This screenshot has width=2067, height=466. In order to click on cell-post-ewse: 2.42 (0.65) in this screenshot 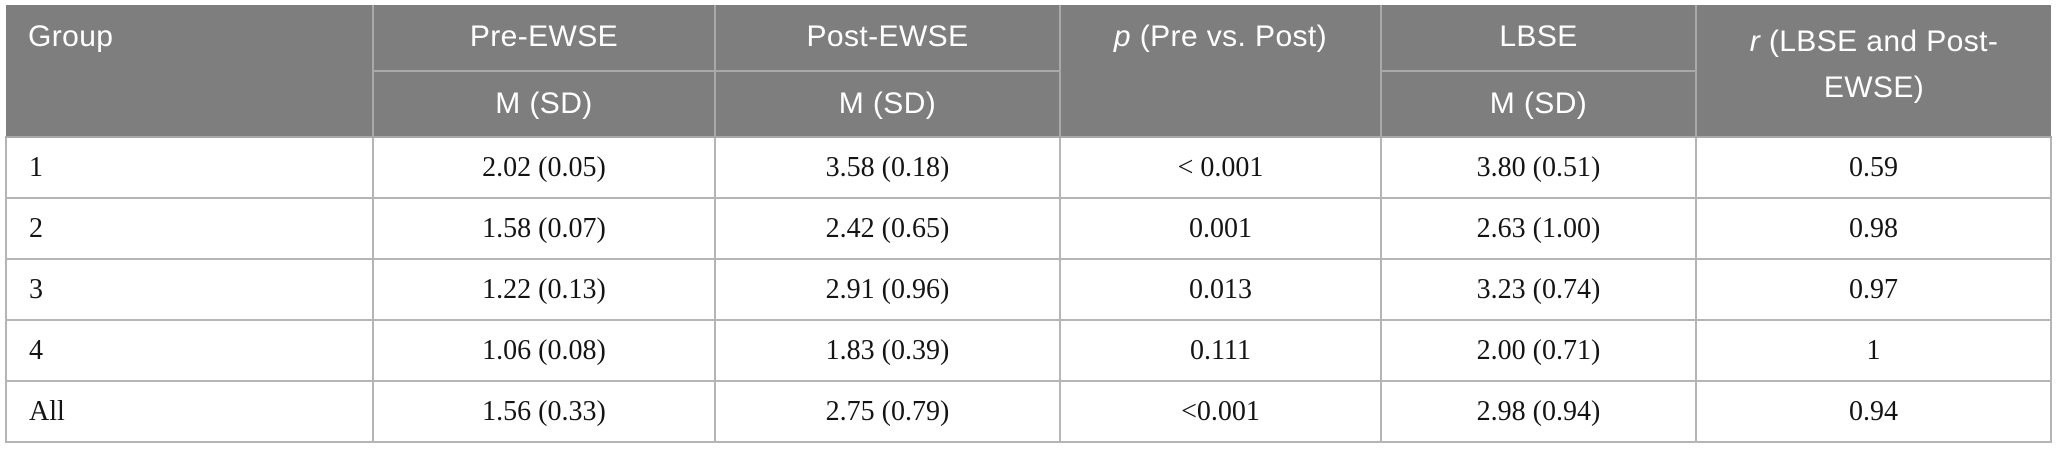, I will do `click(887, 228)`.